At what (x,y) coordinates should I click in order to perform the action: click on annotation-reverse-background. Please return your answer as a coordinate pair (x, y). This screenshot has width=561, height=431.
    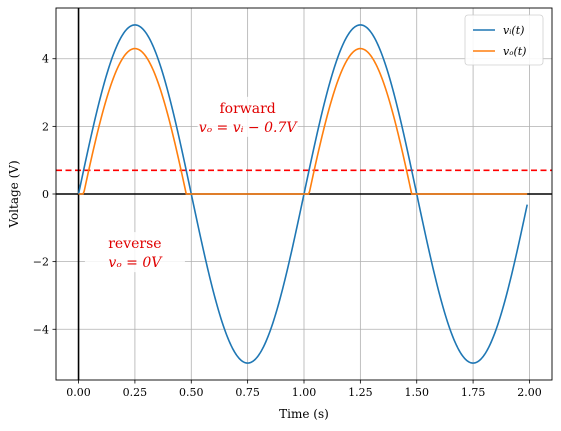
    Looking at the image, I should click on (134, 252).